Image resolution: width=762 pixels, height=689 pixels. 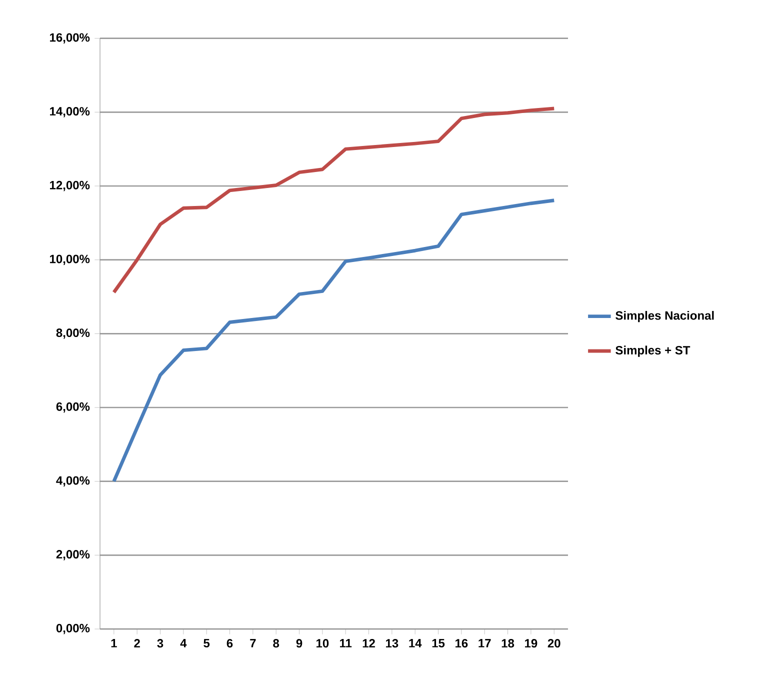 I want to click on x-tick-label: 20, so click(x=554, y=643).